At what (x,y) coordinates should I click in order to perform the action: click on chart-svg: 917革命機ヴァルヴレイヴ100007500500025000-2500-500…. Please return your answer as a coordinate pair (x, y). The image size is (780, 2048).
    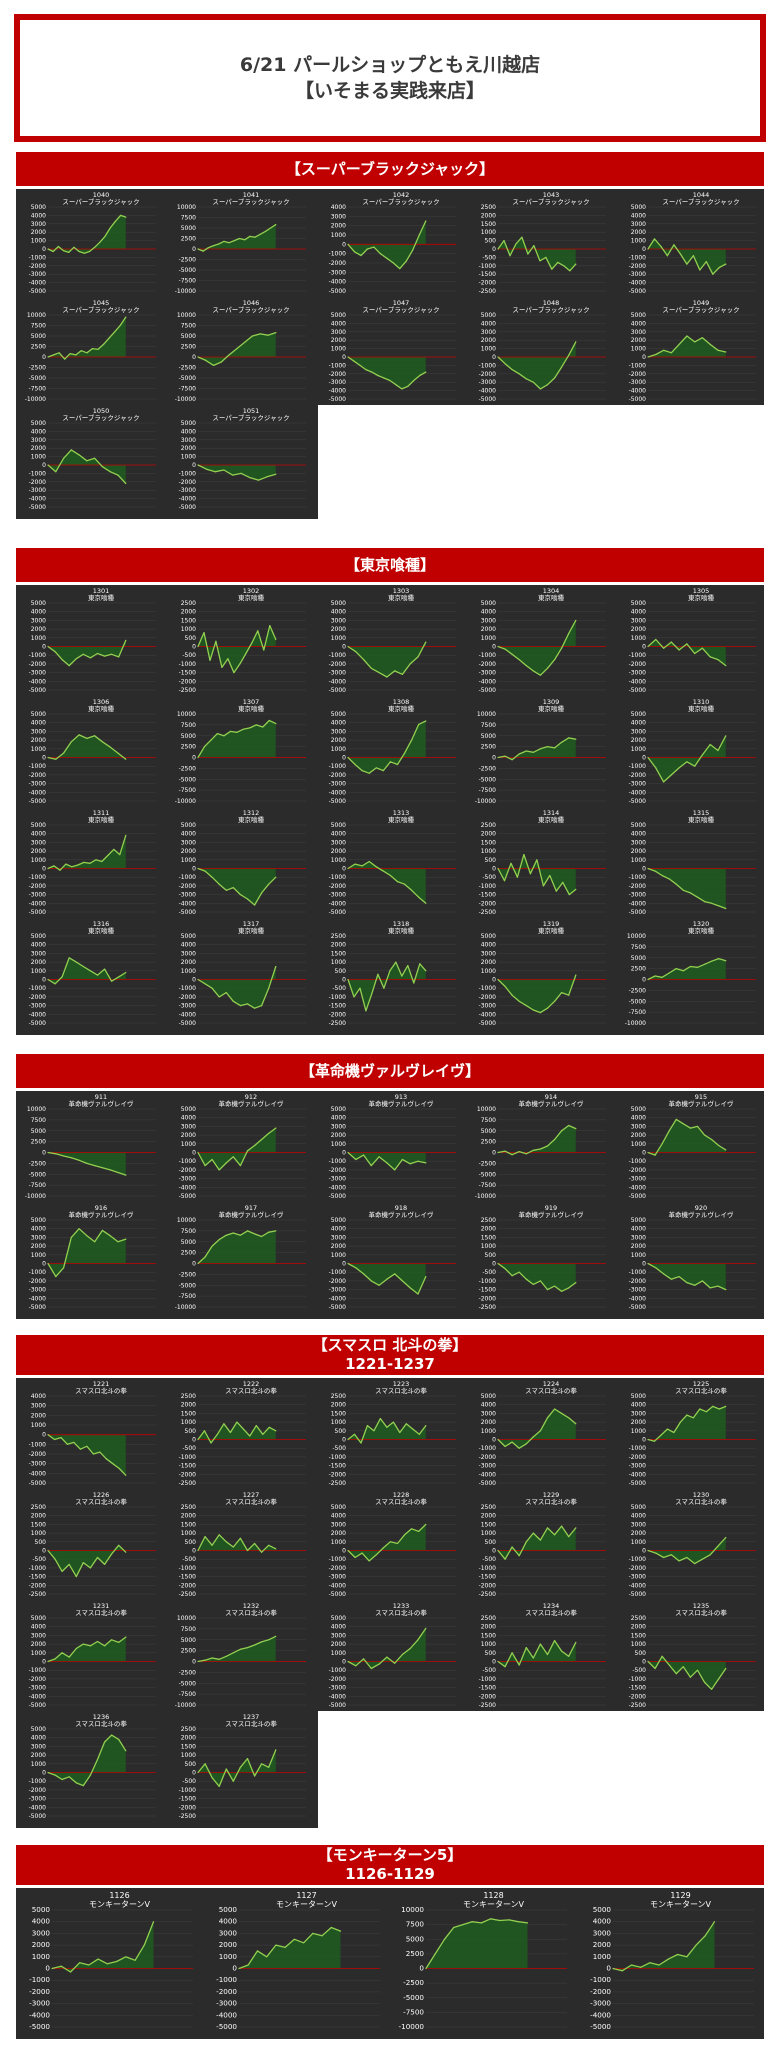
    Looking at the image, I should click on (240, 1257).